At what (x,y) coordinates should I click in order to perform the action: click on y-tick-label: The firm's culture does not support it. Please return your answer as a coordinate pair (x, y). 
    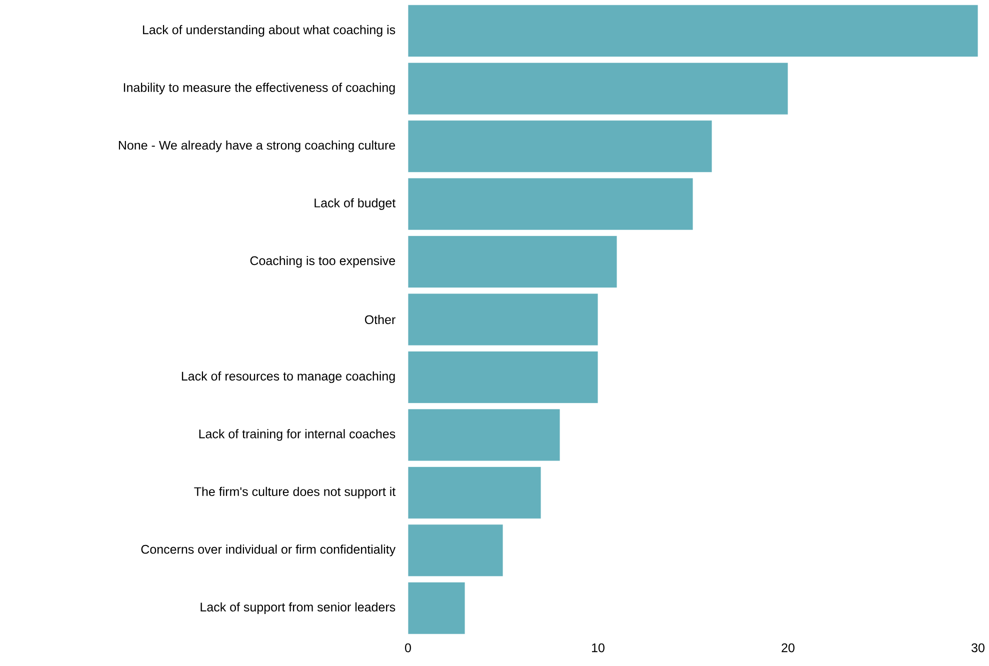
    Looking at the image, I should click on (295, 492).